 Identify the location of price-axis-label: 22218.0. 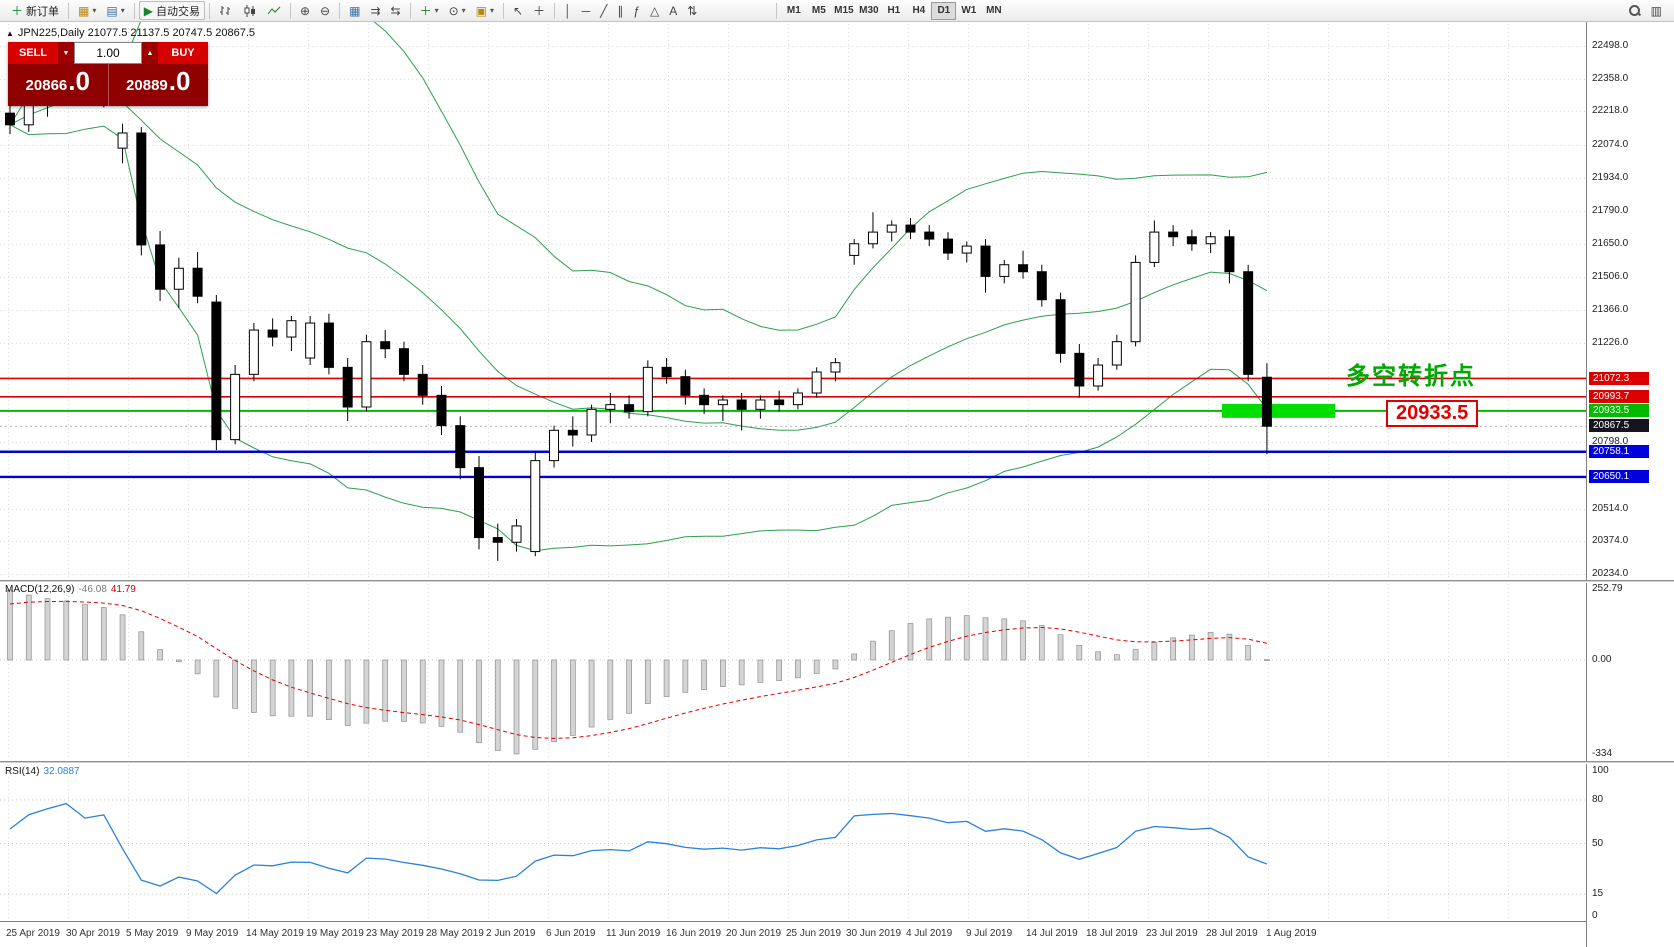
(1610, 111).